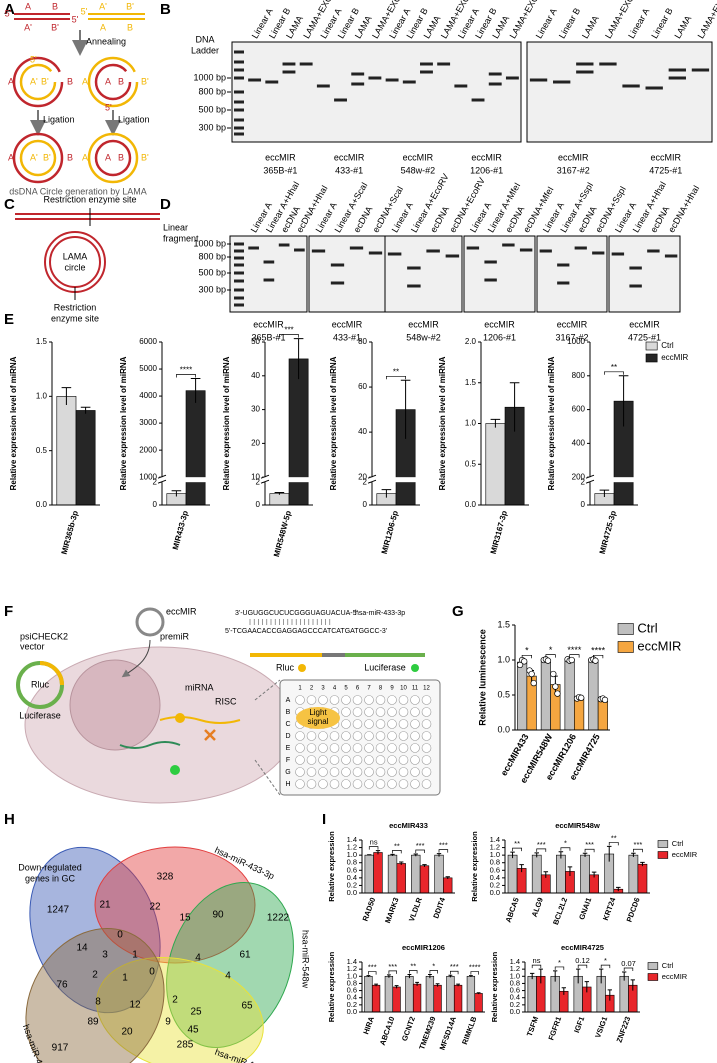 The height and width of the screenshot is (1063, 717). Describe the element at coordinates (230, 965) in the screenshot. I see `venn-set` at that location.